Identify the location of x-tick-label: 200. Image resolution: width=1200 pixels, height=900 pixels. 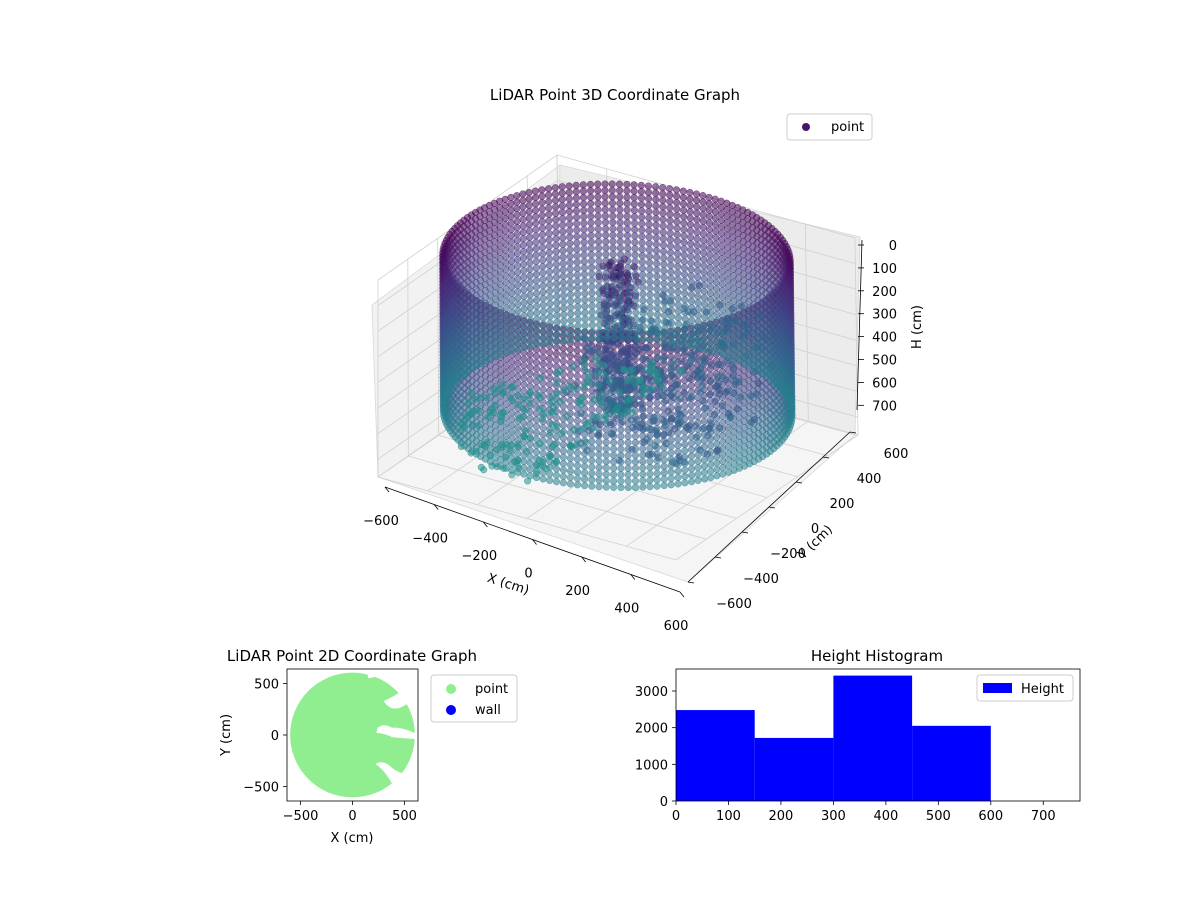
(577, 591).